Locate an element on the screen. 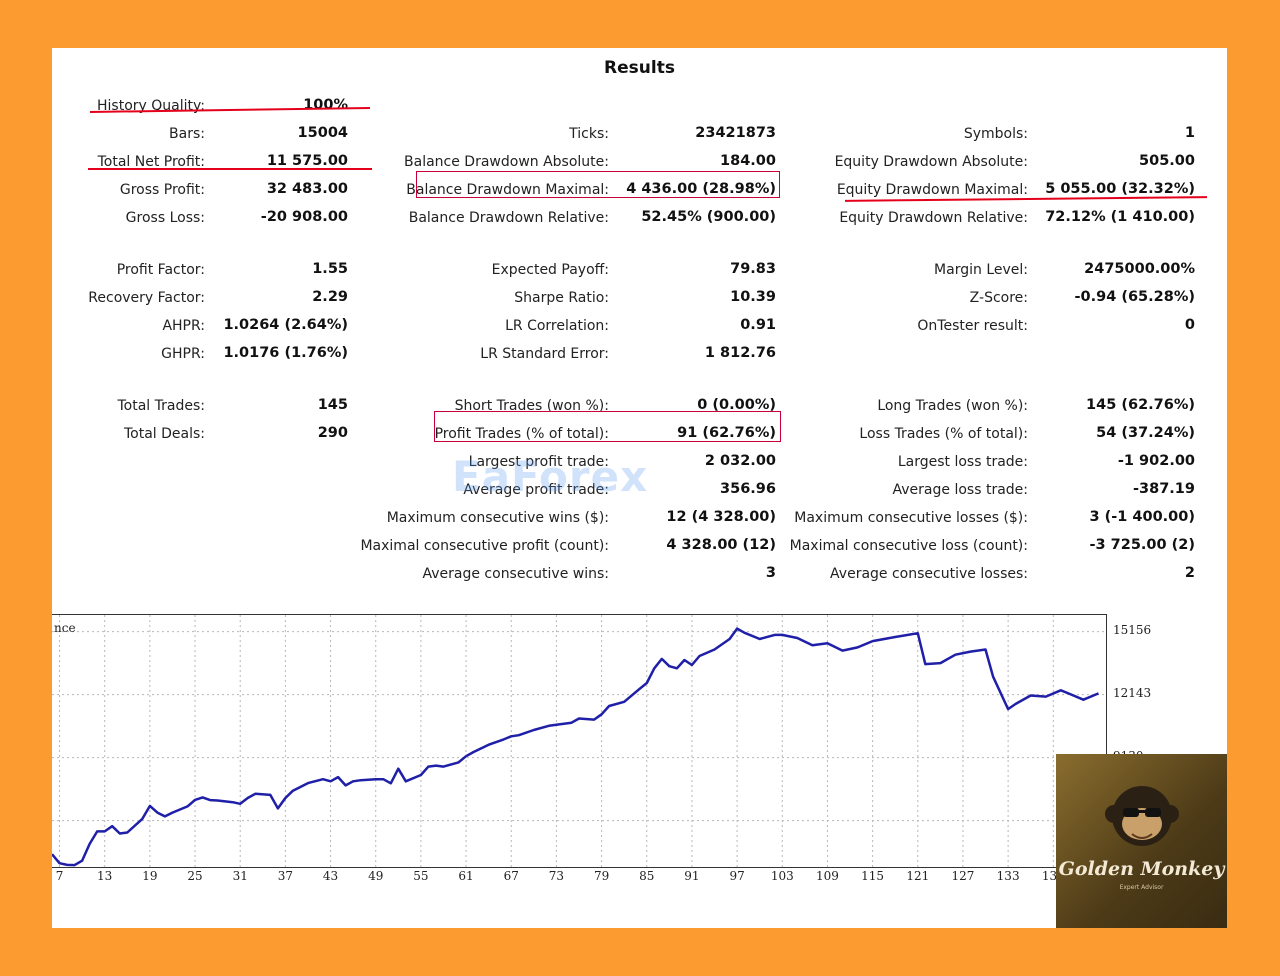 This screenshot has height=976, width=1280. col1-value-3: 32 483.00 is located at coordinates (307, 189).